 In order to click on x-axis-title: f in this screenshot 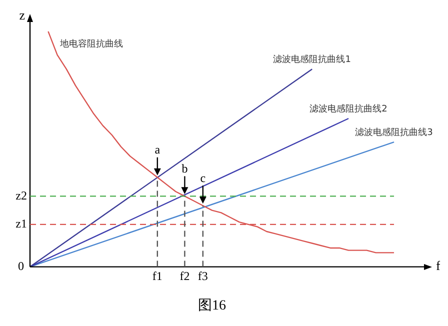, I will do `click(438, 266)`.